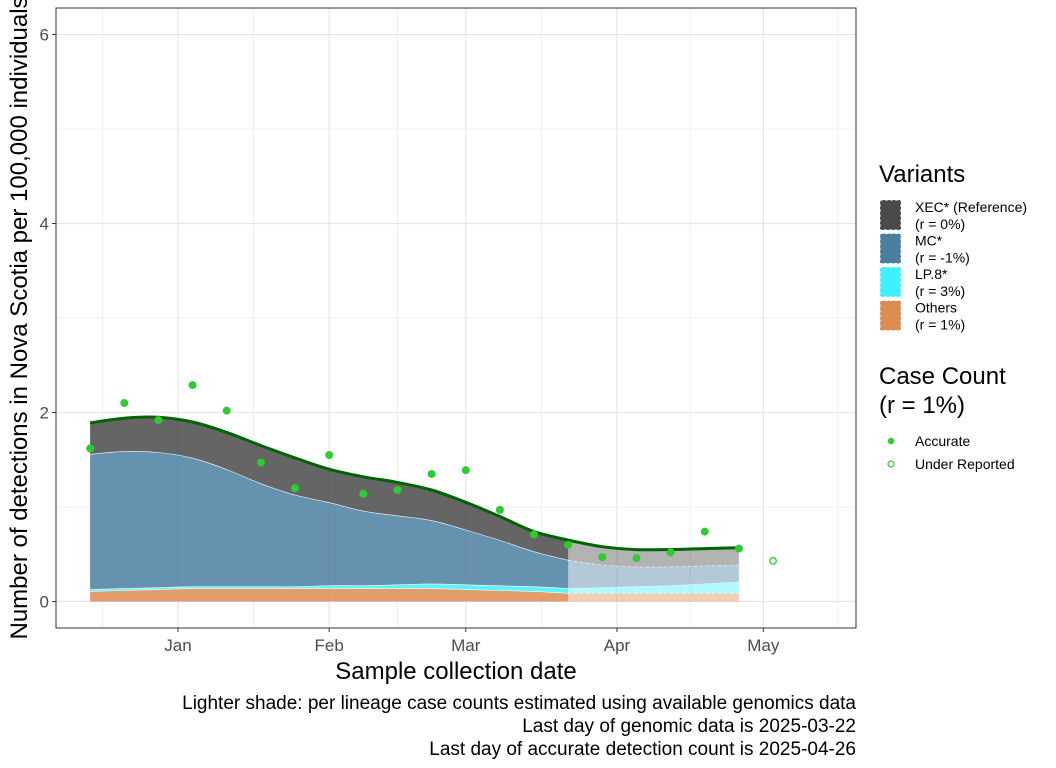 The image size is (1056, 768). I want to click on y-tick-label: 2, so click(44, 413).